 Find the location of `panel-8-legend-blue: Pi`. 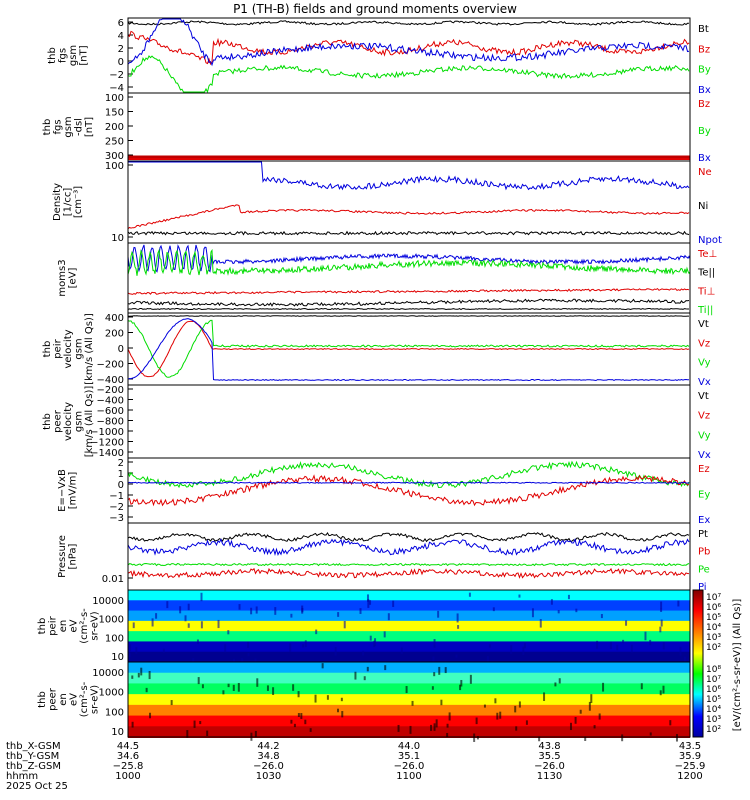

panel-8-legend-blue: Pi is located at coordinates (702, 587).